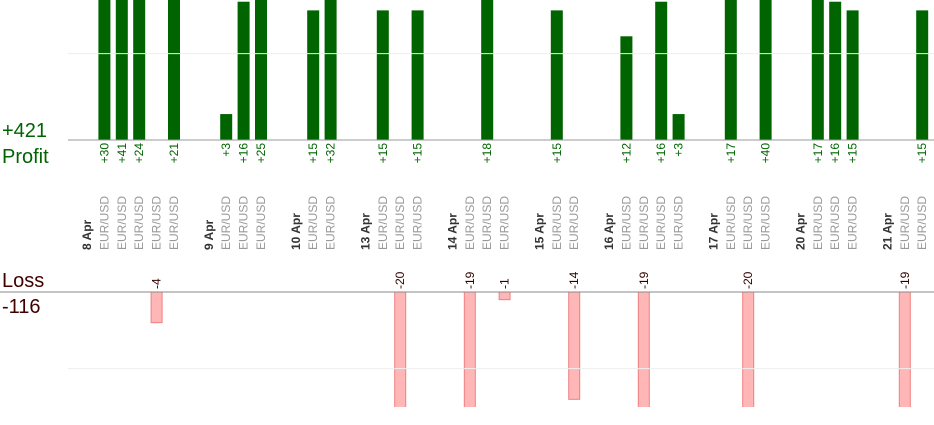 This screenshot has width=934, height=425. What do you see at coordinates (23, 281) in the screenshot?
I see `loss-label: Loss` at bounding box center [23, 281].